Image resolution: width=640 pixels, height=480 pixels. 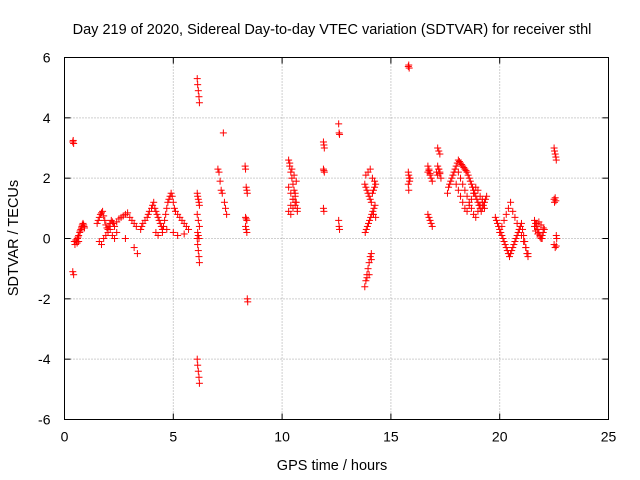 What do you see at coordinates (65, 437) in the screenshot?
I see `x-tick-label: 0` at bounding box center [65, 437].